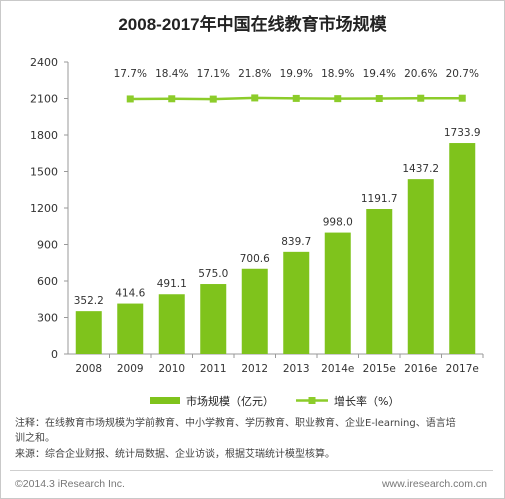  I want to click on copyright-text: ©2014.3 iResearch Inc., so click(70, 484).